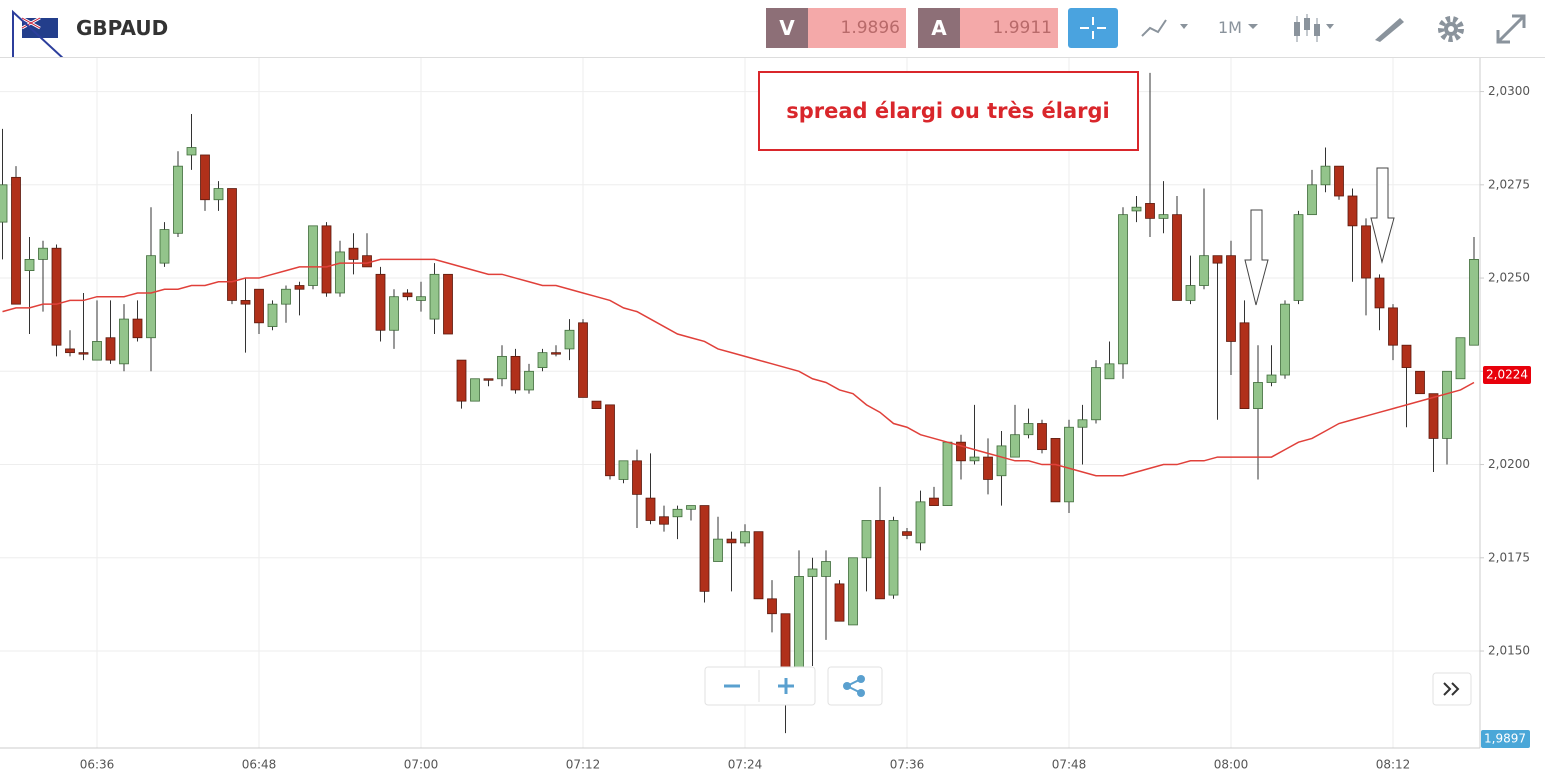  Describe the element at coordinates (1230, 27) in the screenshot. I see `timeframe: 1M` at that location.